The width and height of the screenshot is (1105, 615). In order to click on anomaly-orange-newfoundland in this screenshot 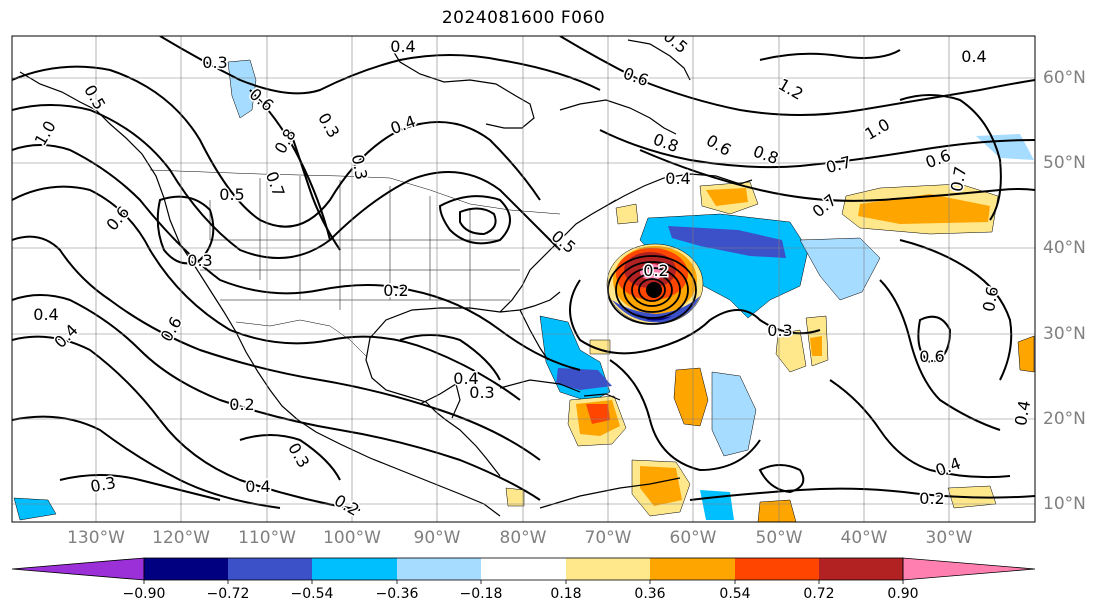, I will do `click(727, 197)`.